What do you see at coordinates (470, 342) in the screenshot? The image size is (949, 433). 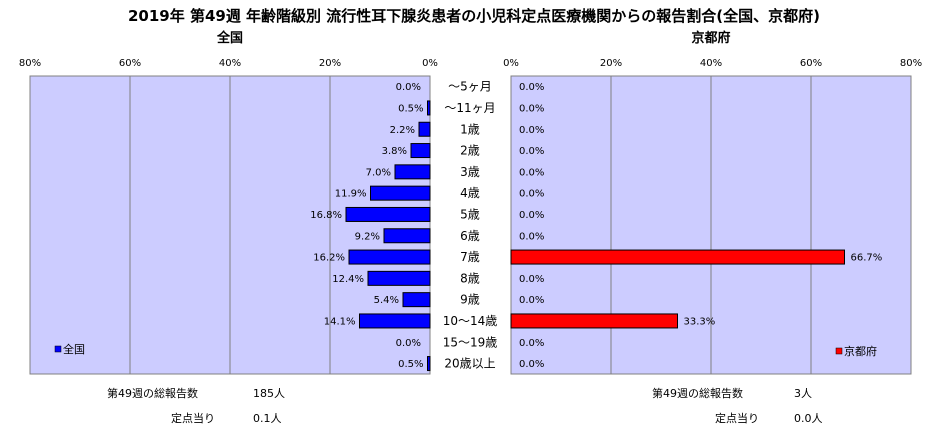 I see `category-label: 15～19歳` at bounding box center [470, 342].